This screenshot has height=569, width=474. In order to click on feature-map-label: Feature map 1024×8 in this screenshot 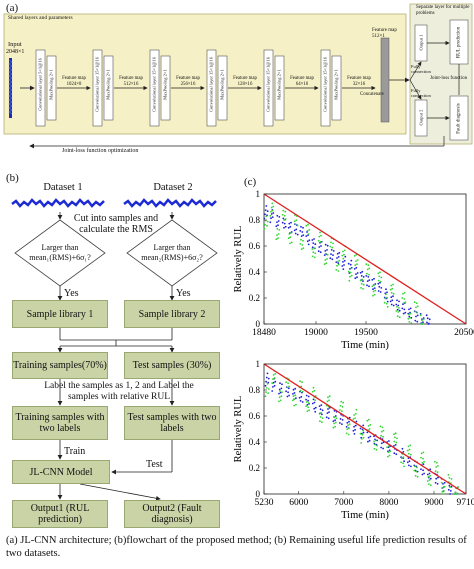, I will do `click(74, 81)`.